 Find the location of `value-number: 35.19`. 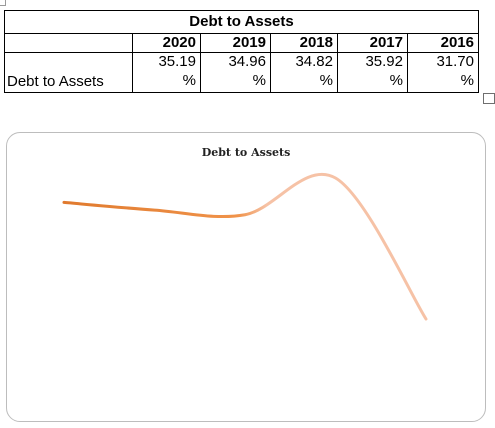

value-number: 35.19 is located at coordinates (177, 61).